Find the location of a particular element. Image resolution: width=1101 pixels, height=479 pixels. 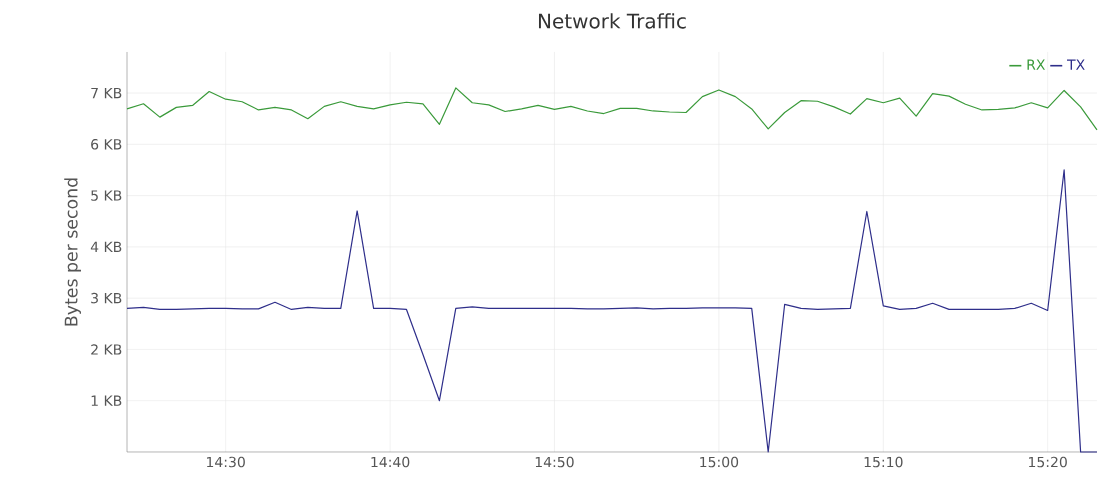

y-tick-label: 4 KB is located at coordinates (106, 246).